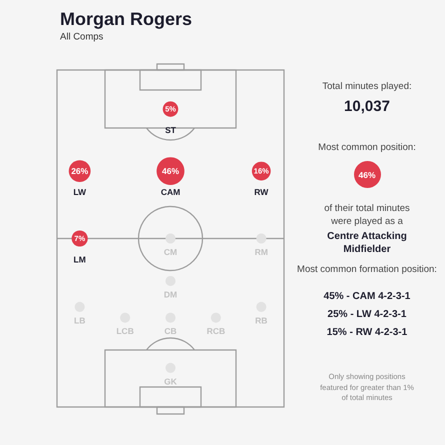 This screenshot has height=445, width=445. I want to click on text: Total minutes played:, so click(367, 87).